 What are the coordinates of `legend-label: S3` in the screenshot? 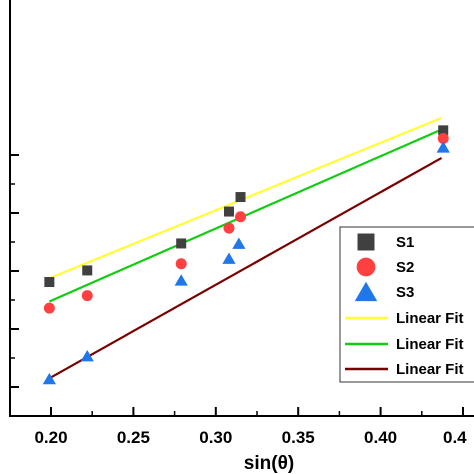 It's located at (405, 292).